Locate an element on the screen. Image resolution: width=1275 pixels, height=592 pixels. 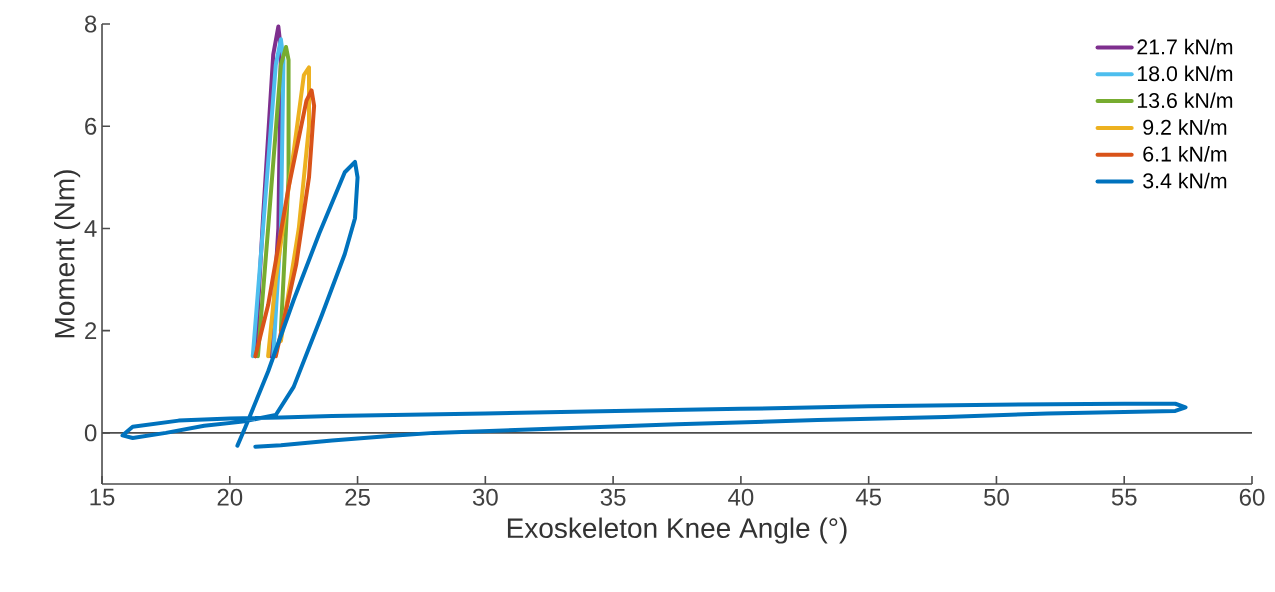
x-tick-label: 45 is located at coordinates (868, 497).